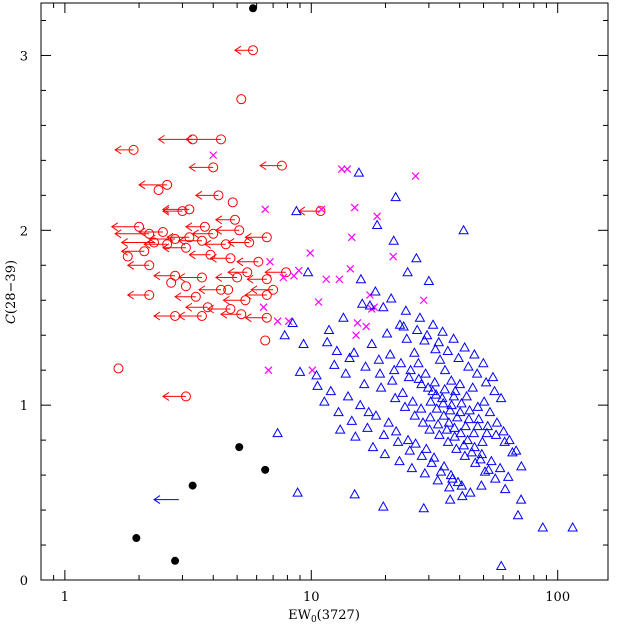 The width and height of the screenshot is (624, 626). What do you see at coordinates (65, 597) in the screenshot?
I see `x-tick-label: 1` at bounding box center [65, 597].